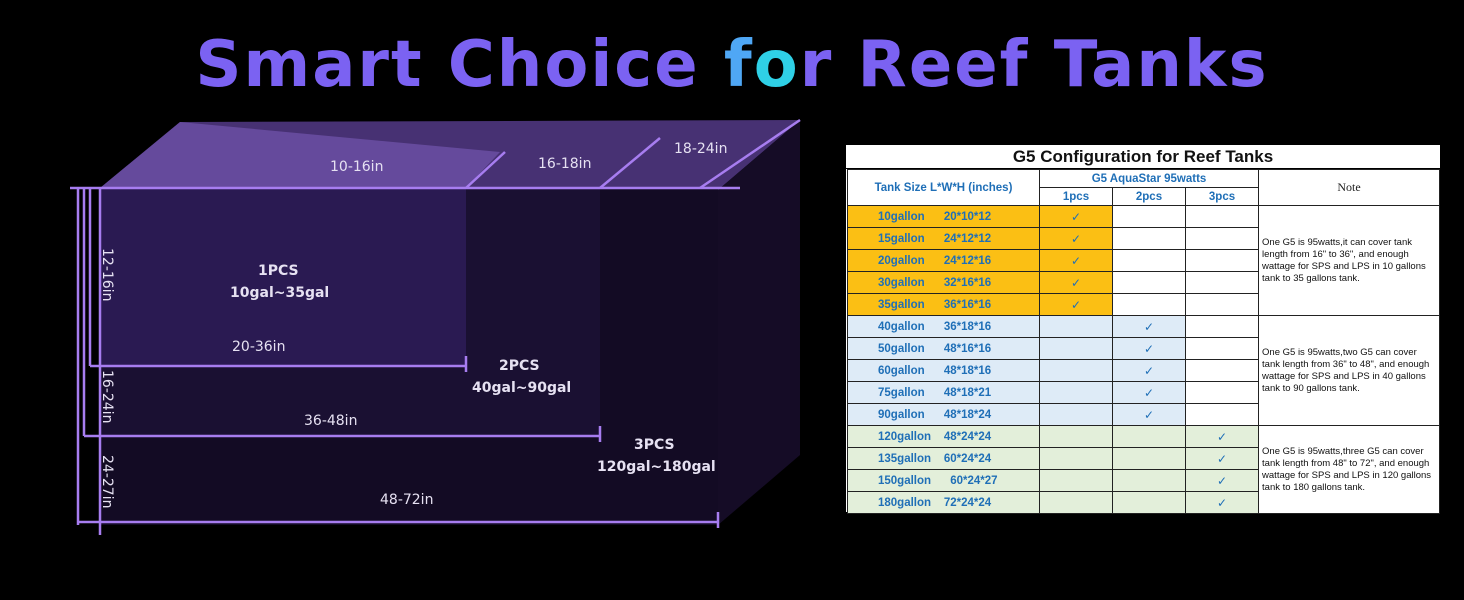 This screenshot has height=600, width=1464. I want to click on tank-front-1pcs, so click(283, 277).